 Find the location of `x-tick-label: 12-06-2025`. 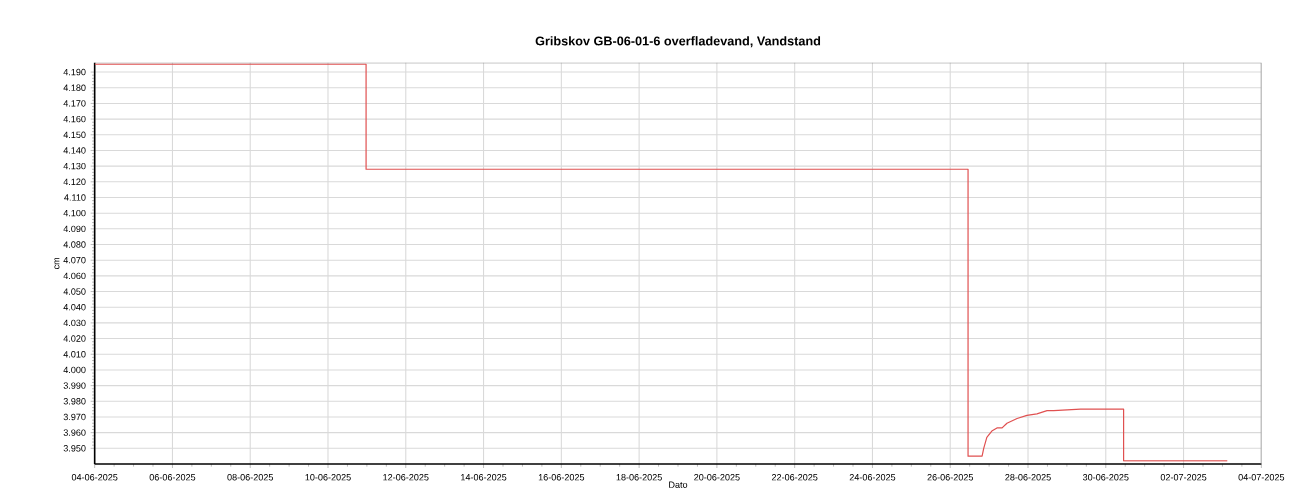

x-tick-label: 12-06-2025 is located at coordinates (406, 477).